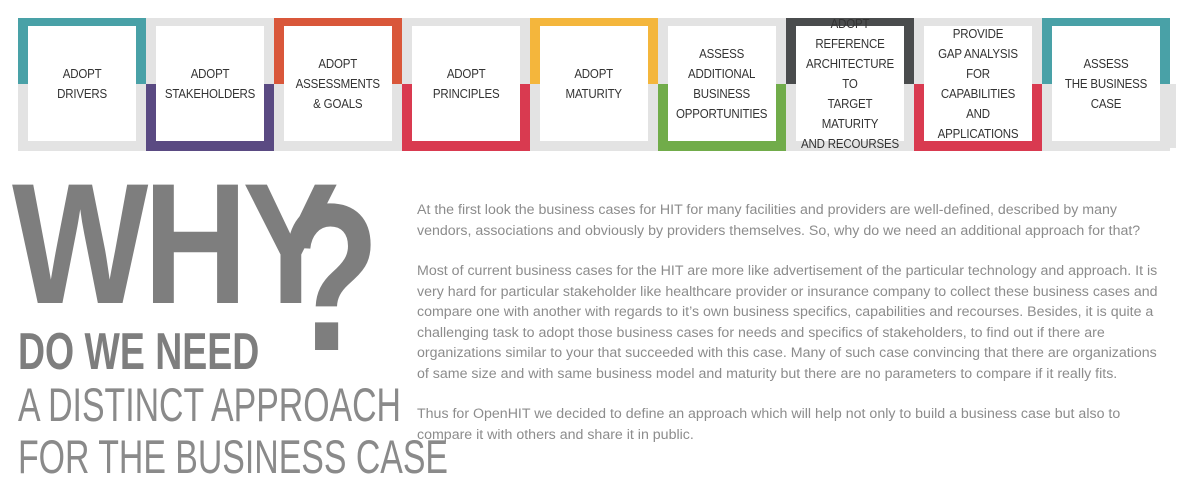 This screenshot has height=500, width=1184. I want to click on process-step: ADOPT PRINCIPLES, so click(466, 84).